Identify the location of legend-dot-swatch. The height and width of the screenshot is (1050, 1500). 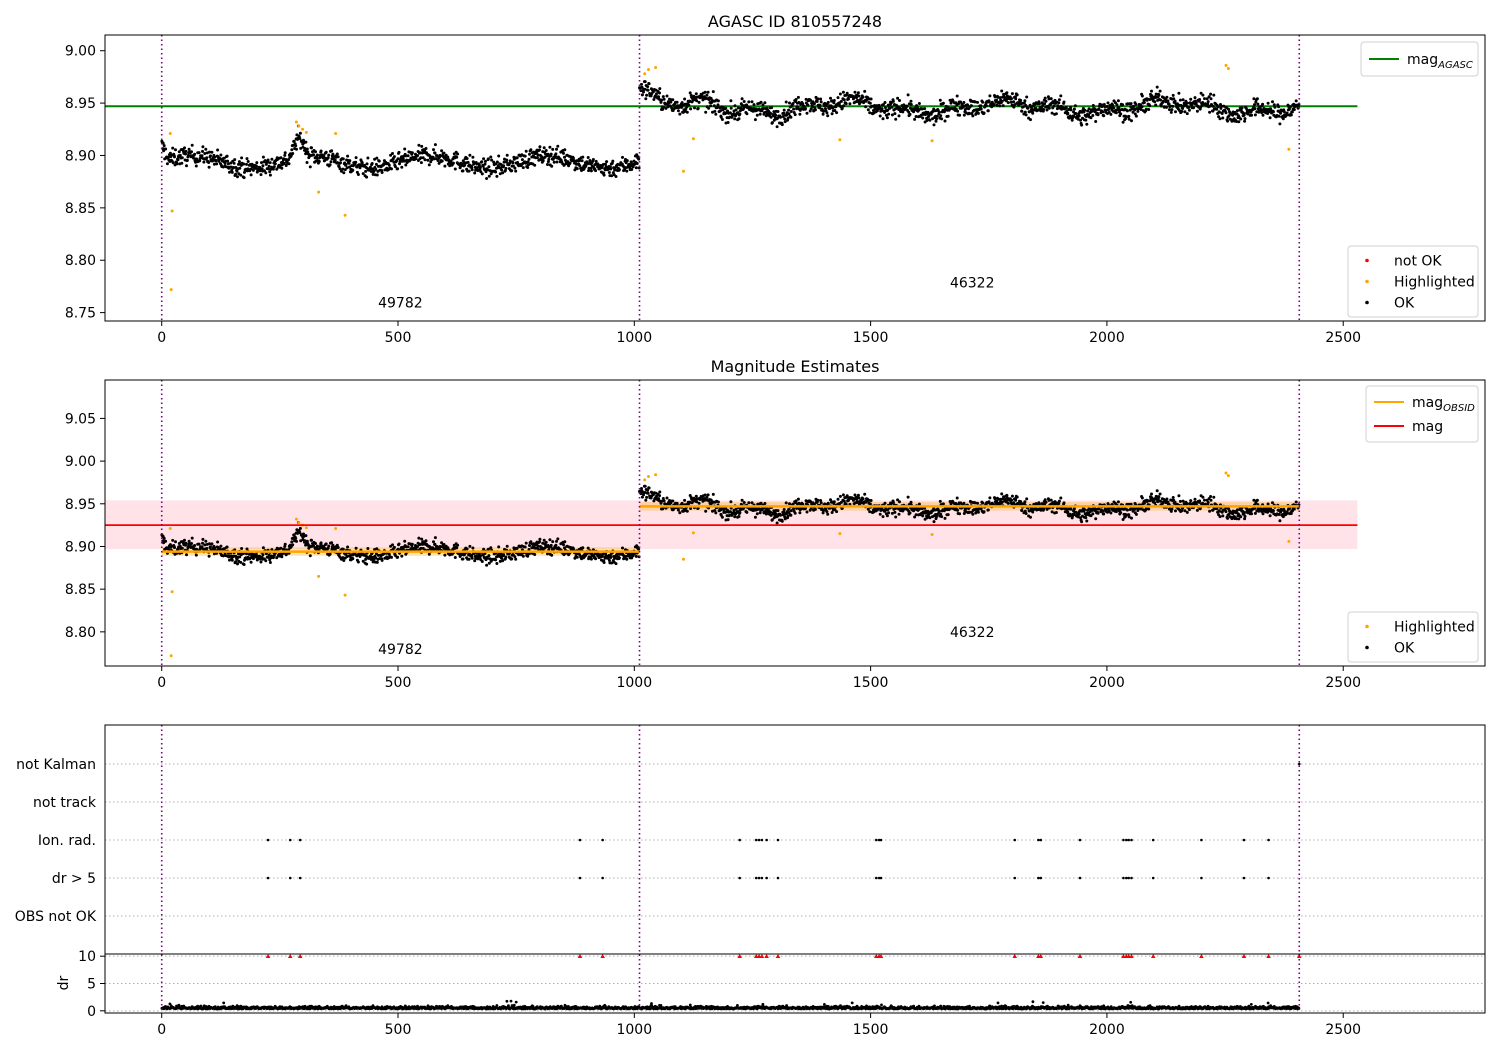
(1367, 260).